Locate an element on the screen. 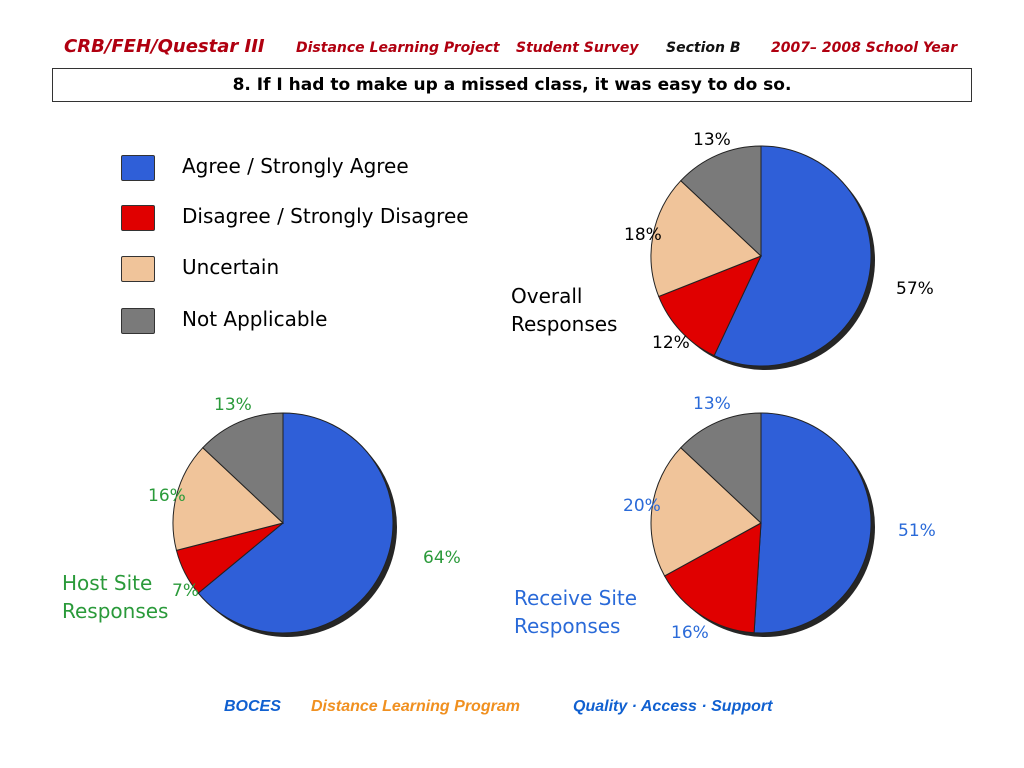 The height and width of the screenshot is (768, 1024). legend-label-uncertain: Uncertain is located at coordinates (231, 267).